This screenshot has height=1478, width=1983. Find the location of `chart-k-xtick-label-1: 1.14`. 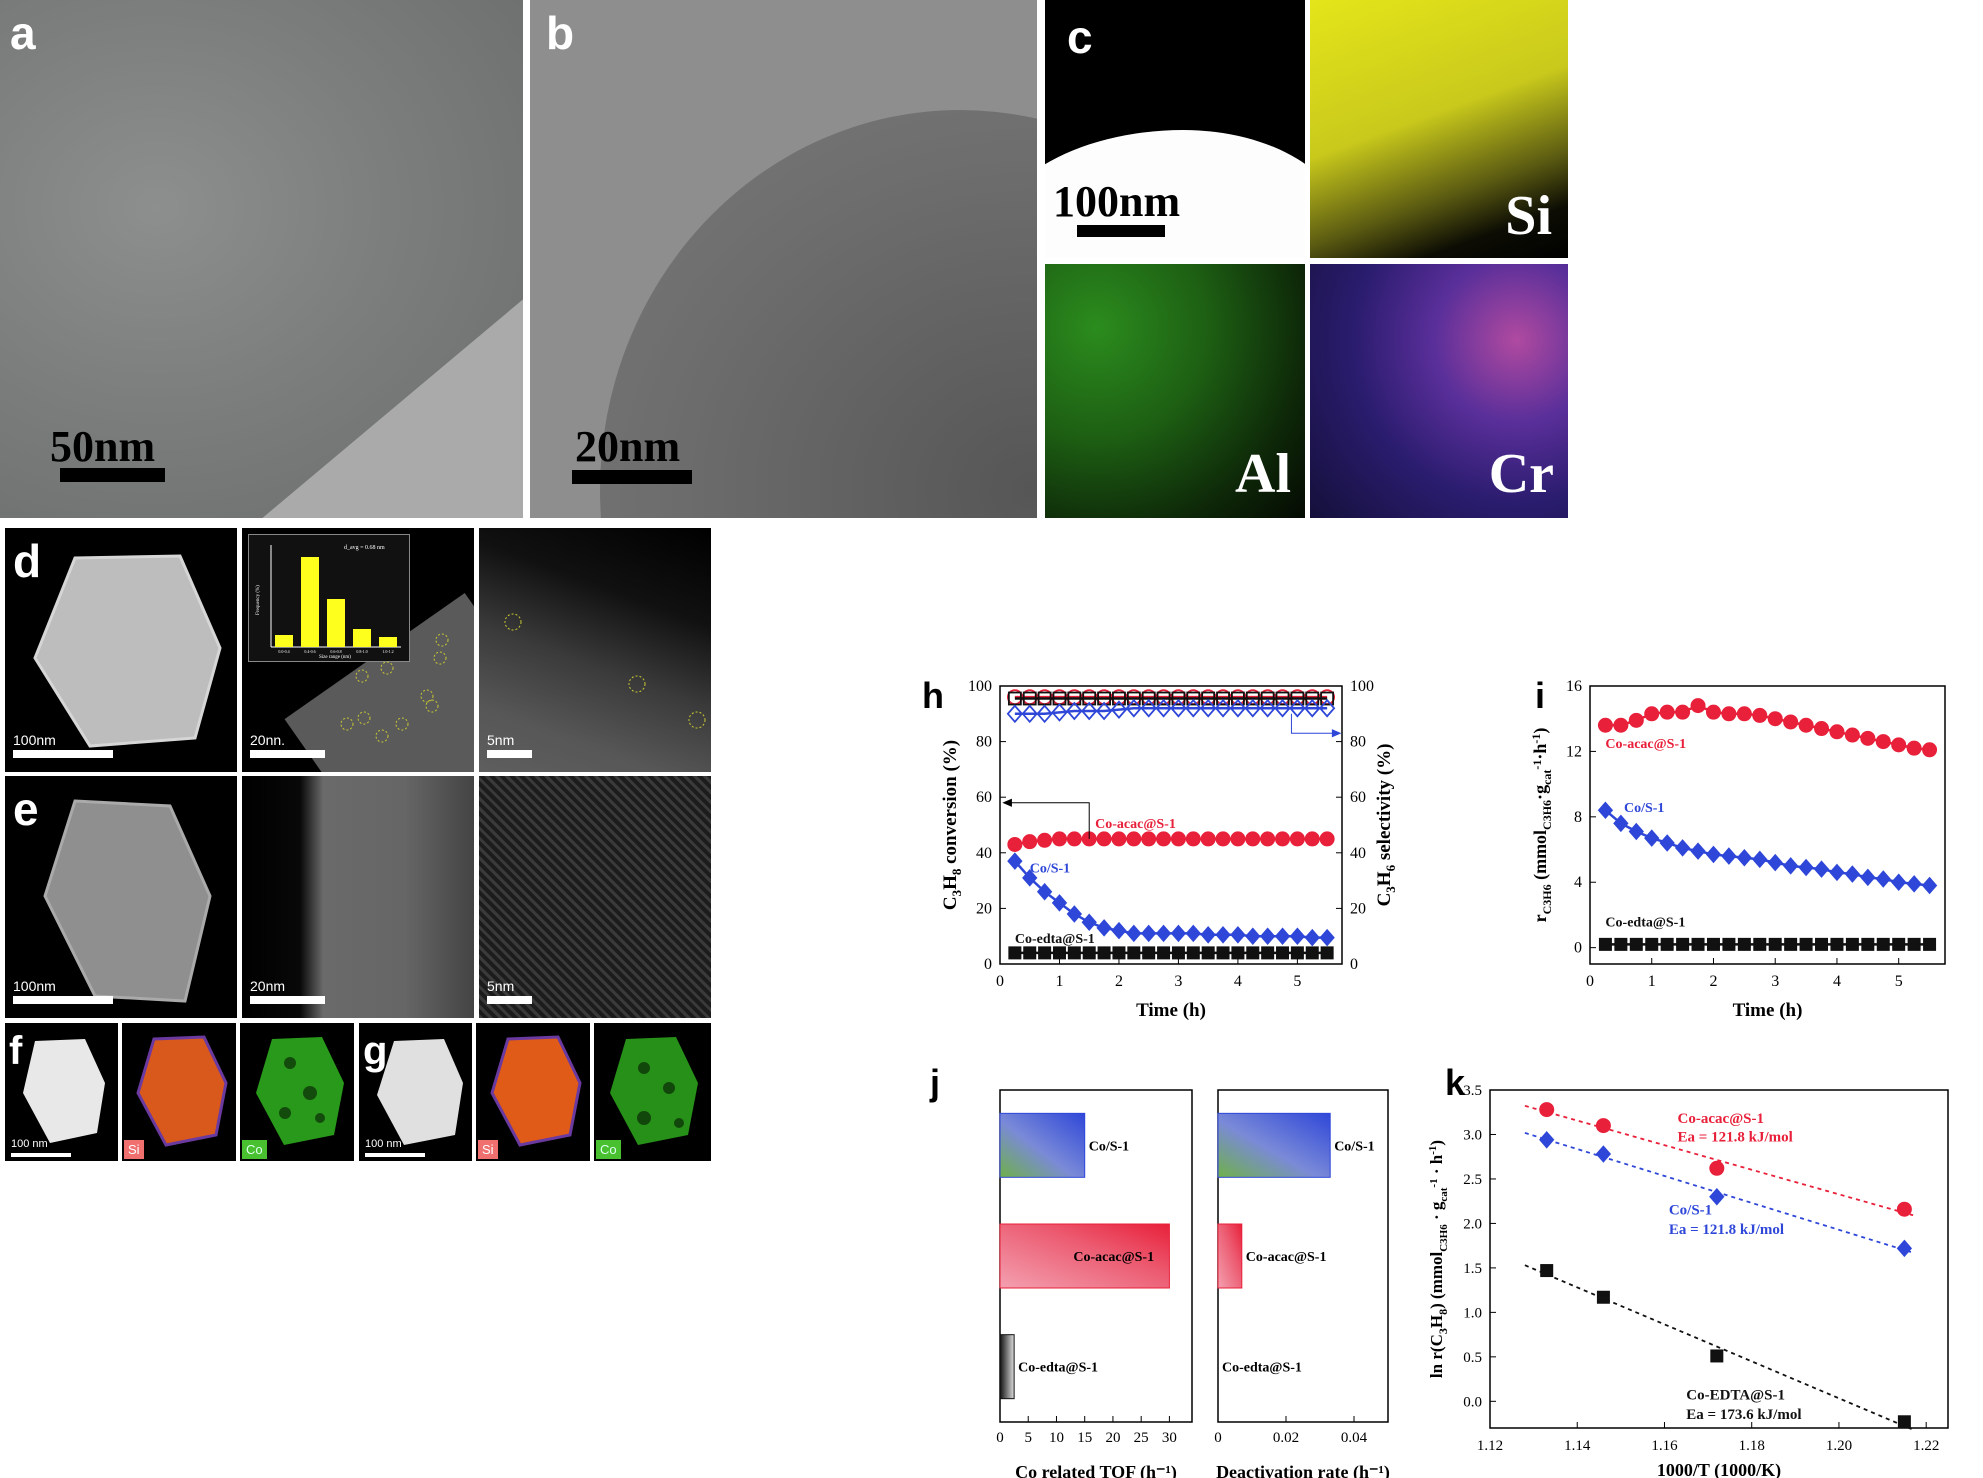

chart-k-xtick-label-1: 1.14 is located at coordinates (1577, 1446).